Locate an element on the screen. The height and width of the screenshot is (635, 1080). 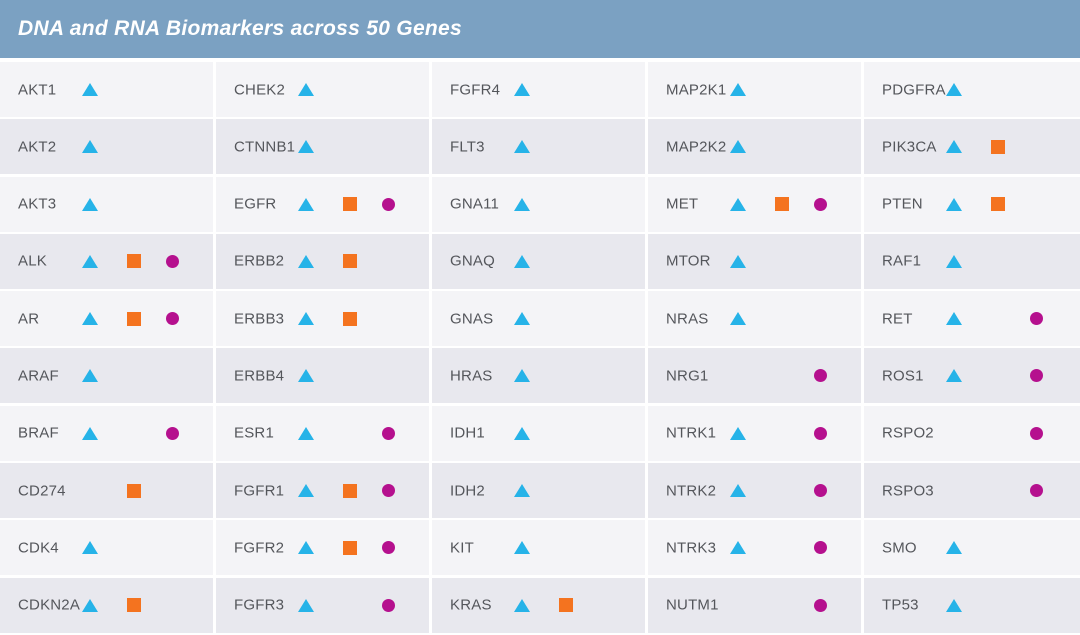
gene-cell-nras: NRAS is located at coordinates (756, 319).